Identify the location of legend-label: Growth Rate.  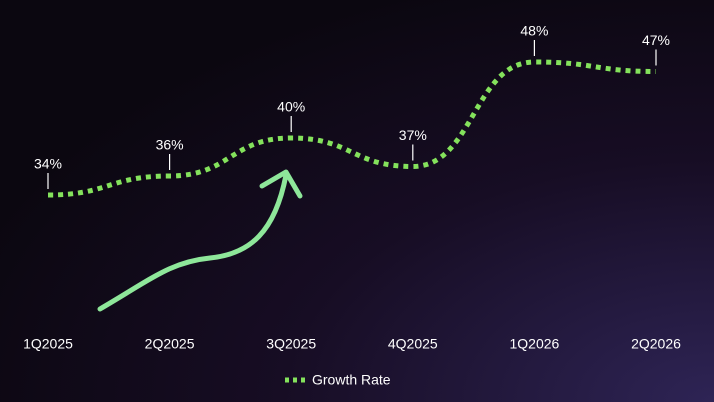
(351, 380).